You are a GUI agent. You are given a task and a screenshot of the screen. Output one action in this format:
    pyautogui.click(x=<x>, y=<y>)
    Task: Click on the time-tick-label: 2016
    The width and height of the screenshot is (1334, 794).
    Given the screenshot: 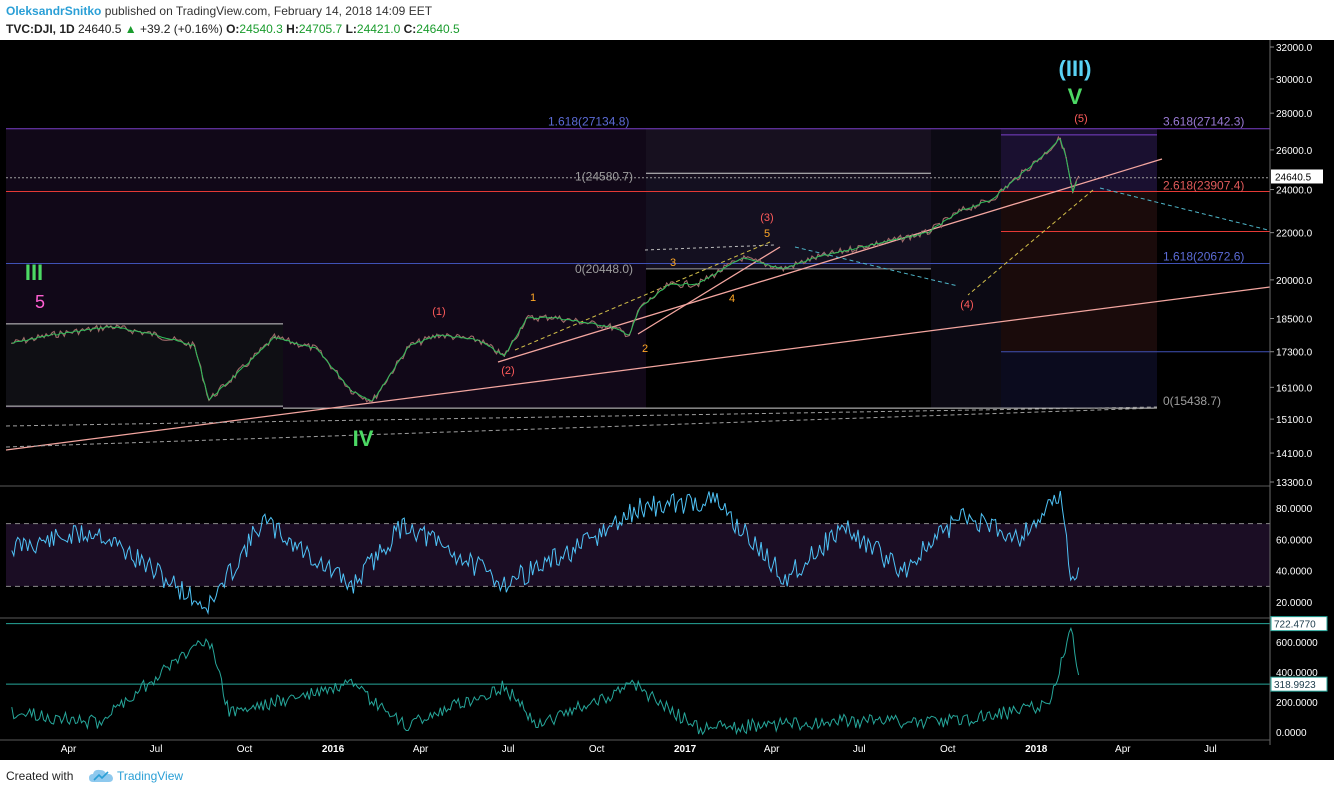 What is the action you would take?
    pyautogui.click(x=333, y=749)
    